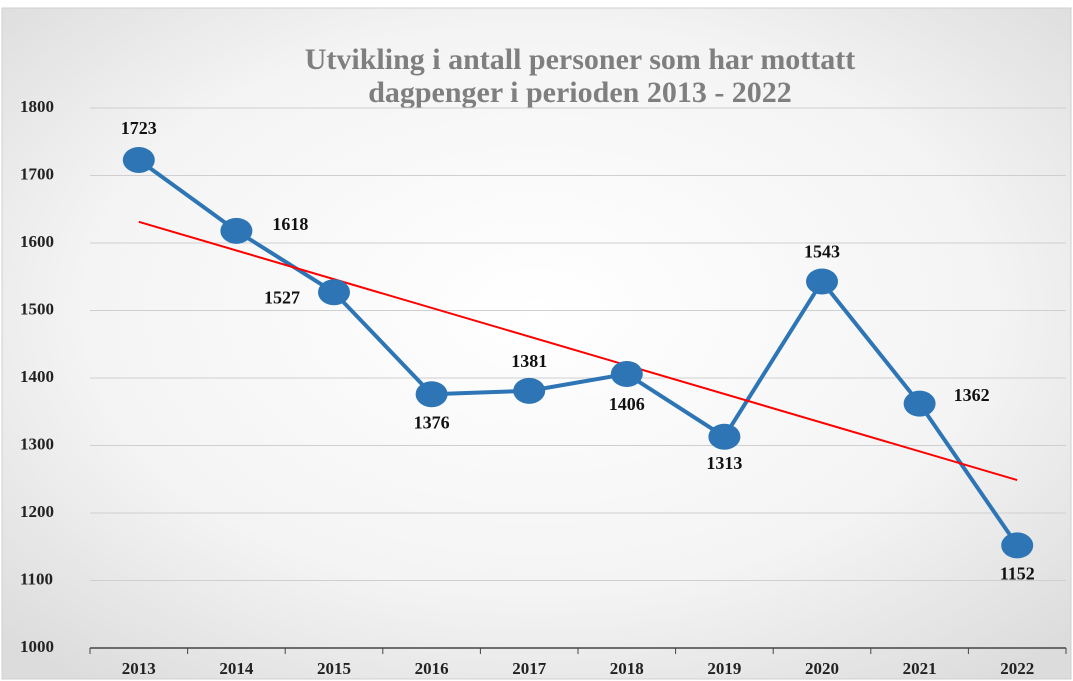 The width and height of the screenshot is (1073, 681). I want to click on y-tick-label: 1100, so click(36, 578).